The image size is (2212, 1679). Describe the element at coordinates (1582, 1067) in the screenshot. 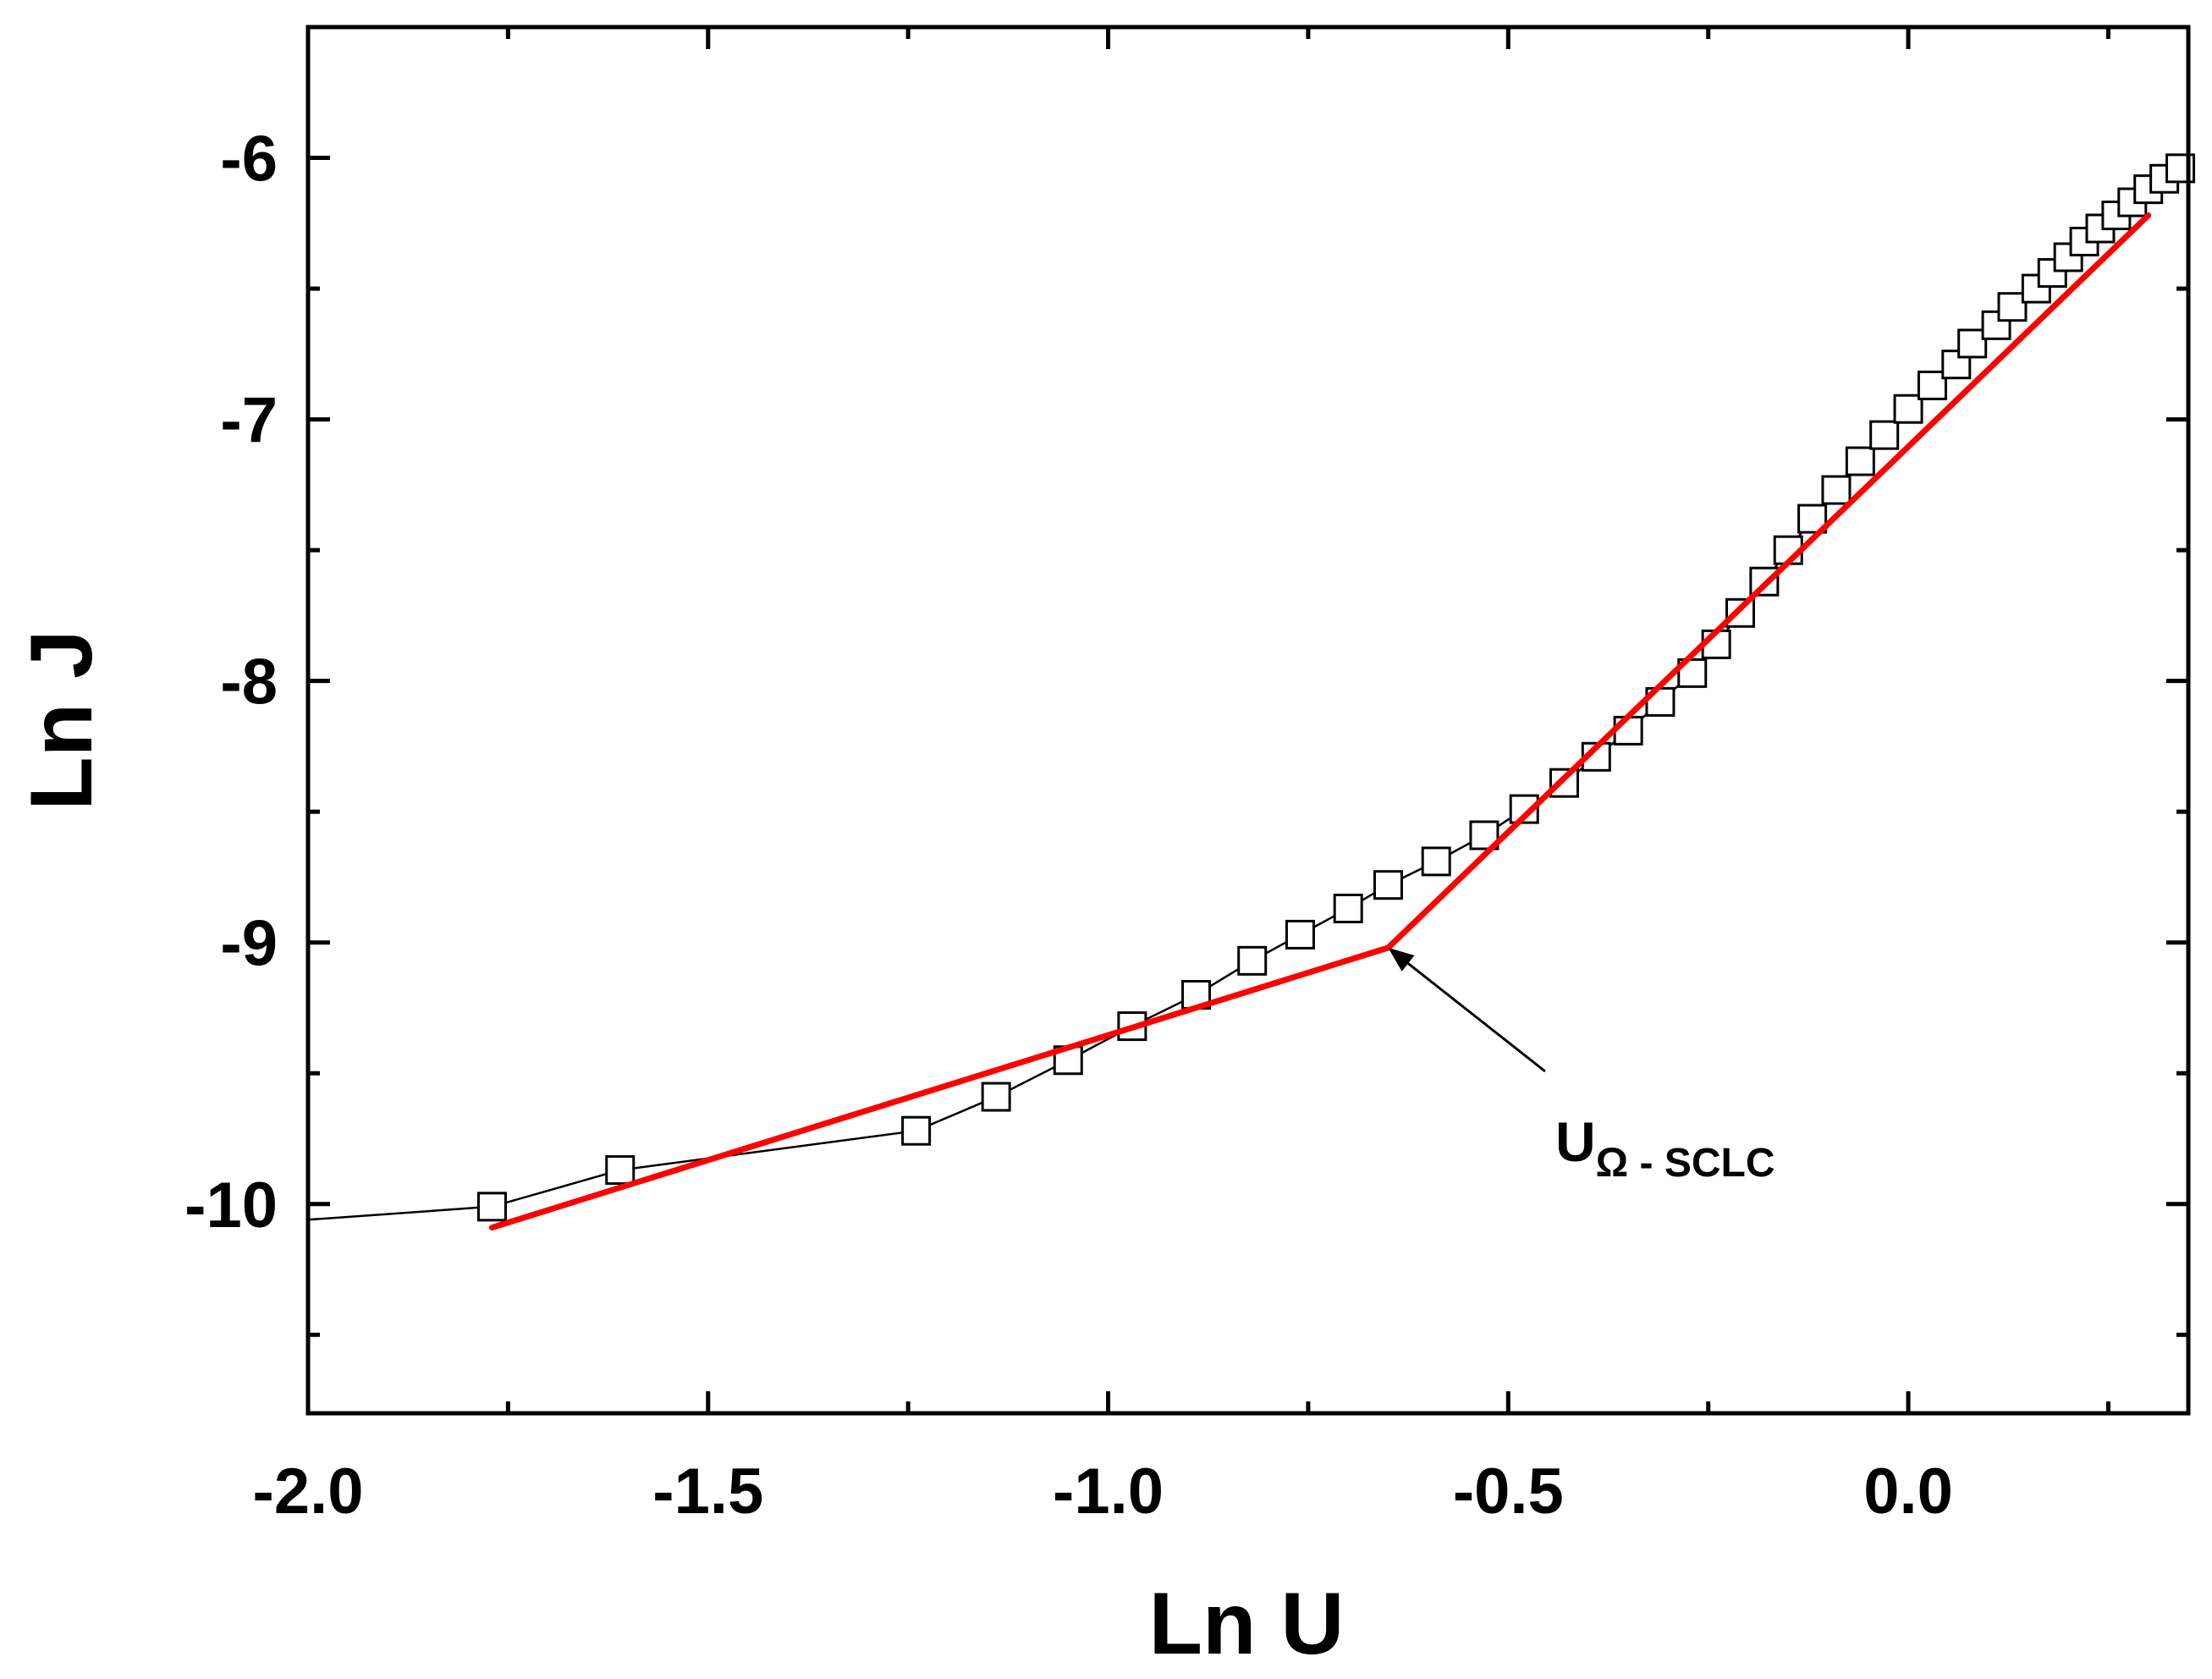

I see `annotation: UΩ - SCLC` at that location.